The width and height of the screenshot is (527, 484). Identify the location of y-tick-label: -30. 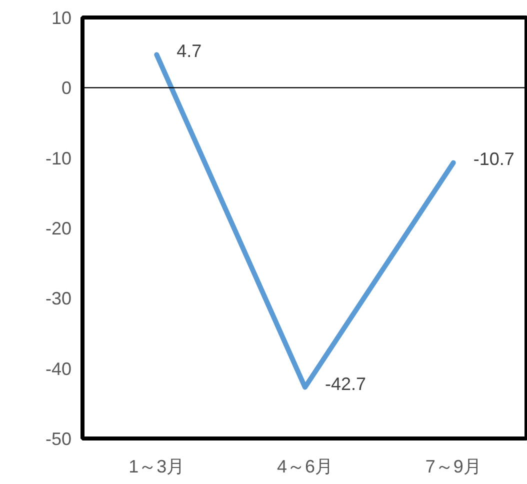
(58, 298).